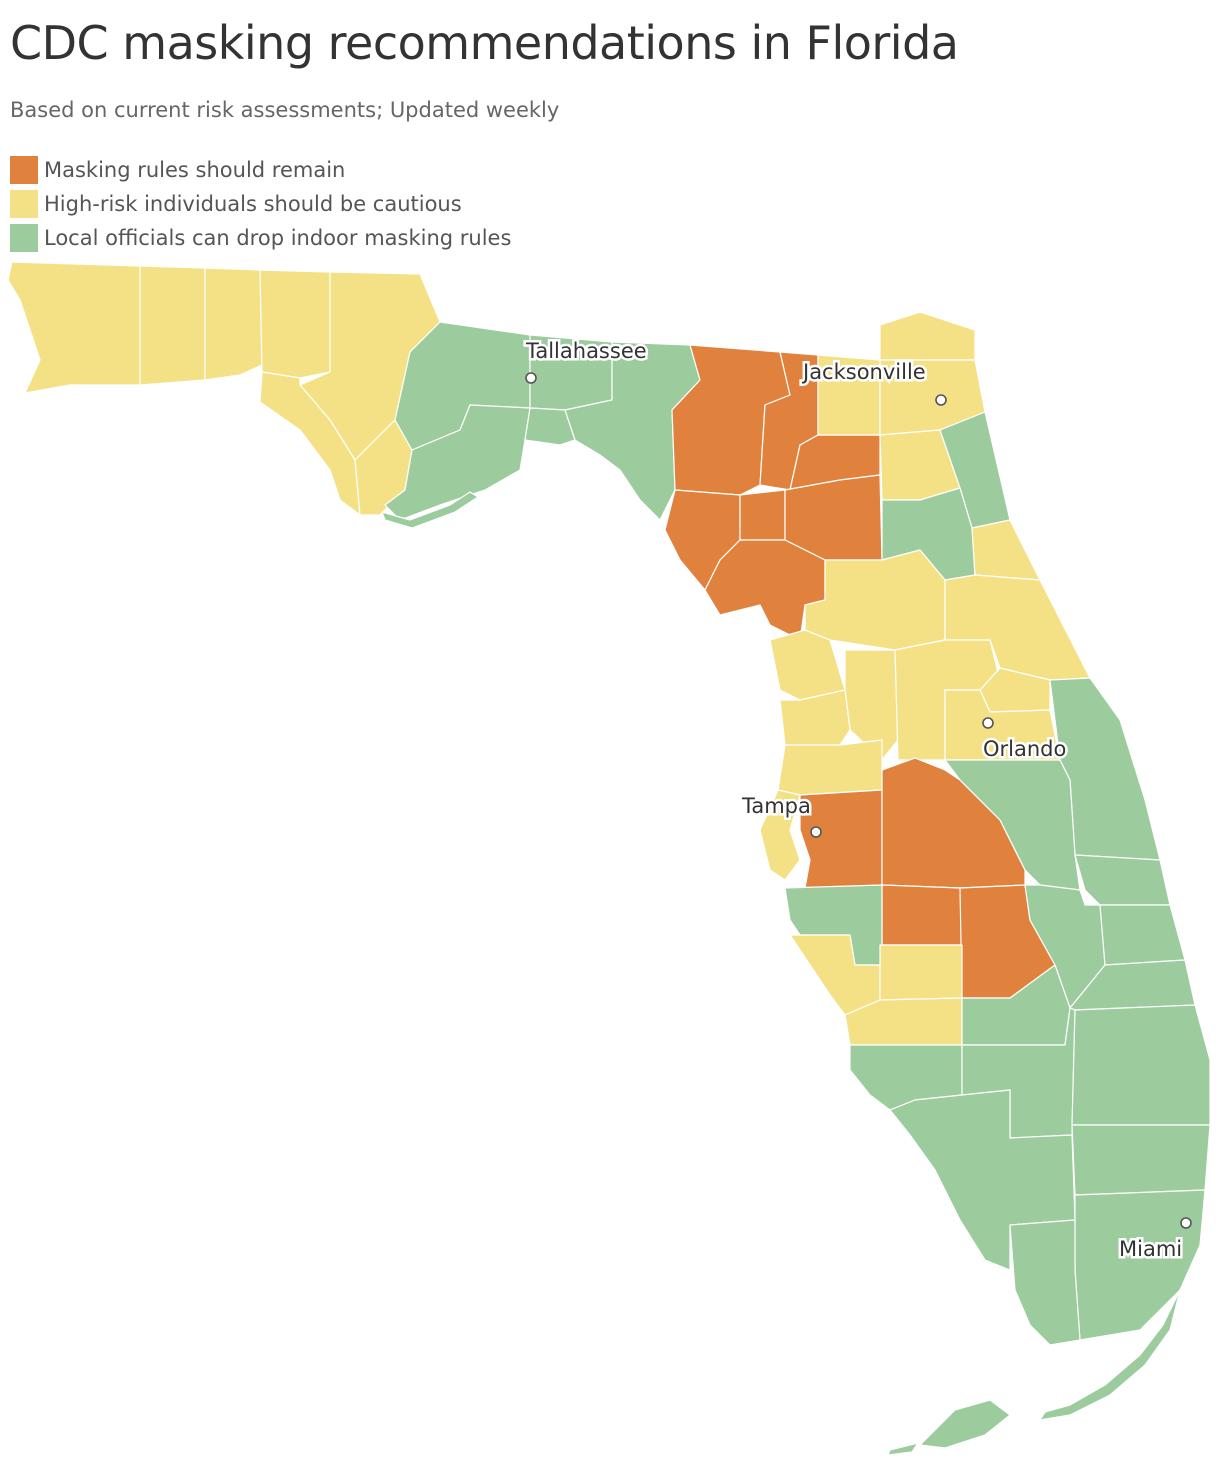  I want to click on county-desoto, so click(921, 972).